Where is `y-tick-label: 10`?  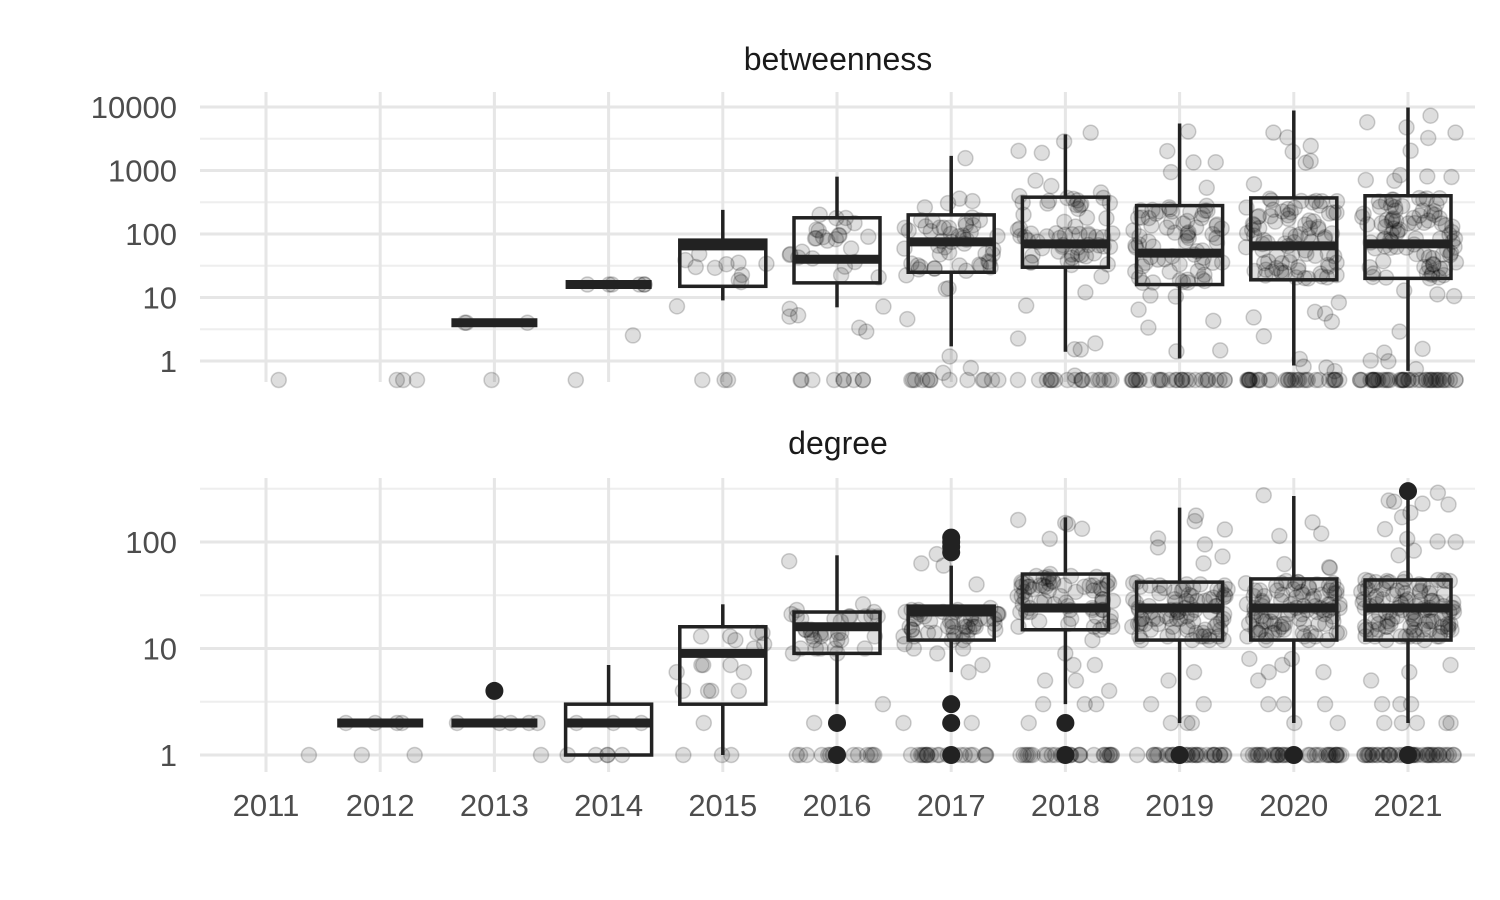
y-tick-label: 10 is located at coordinates (160, 298).